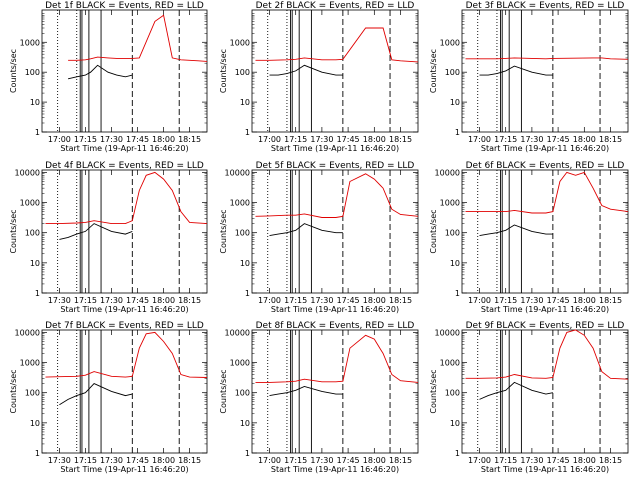 Image resolution: width=640 pixels, height=480 pixels. I want to click on panel-title: Det 7f BLACK = Events, RED = LLD, so click(124, 326).